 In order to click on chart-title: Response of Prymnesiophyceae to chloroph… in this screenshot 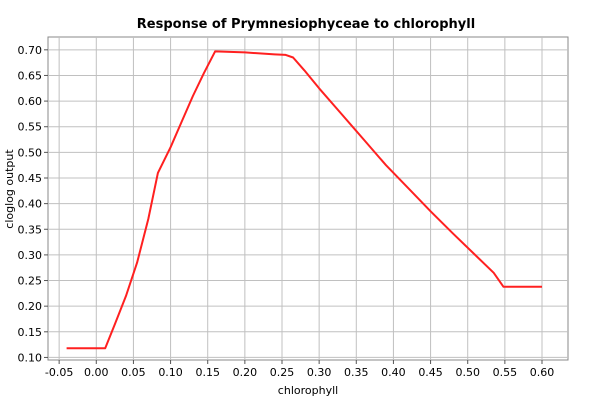, I will do `click(306, 24)`.